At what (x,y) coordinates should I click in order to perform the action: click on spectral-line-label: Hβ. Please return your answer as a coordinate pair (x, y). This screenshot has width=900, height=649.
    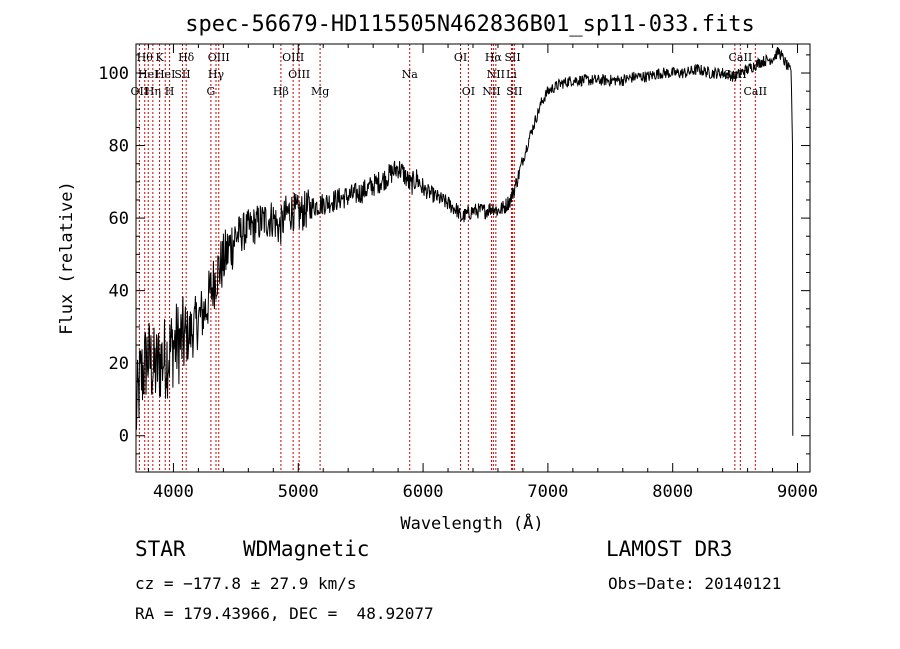
    Looking at the image, I should click on (281, 91).